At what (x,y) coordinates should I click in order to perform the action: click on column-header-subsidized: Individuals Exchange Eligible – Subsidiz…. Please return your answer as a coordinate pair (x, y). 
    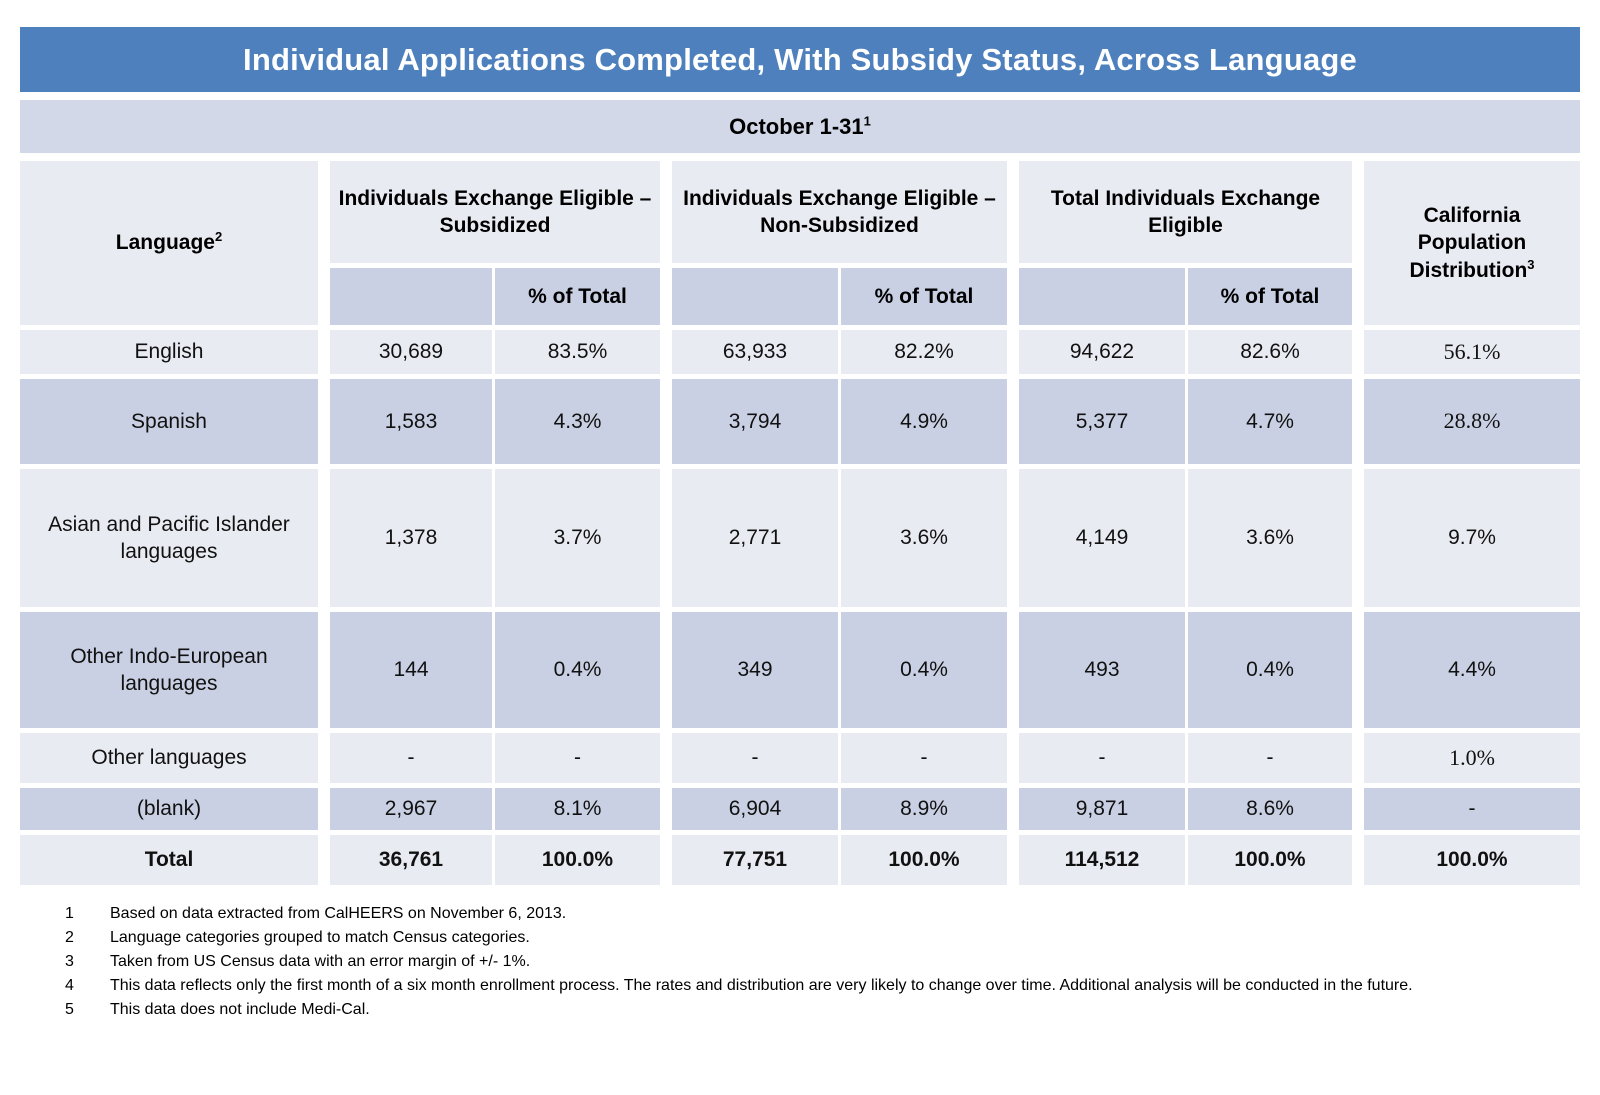
    Looking at the image, I should click on (495, 212).